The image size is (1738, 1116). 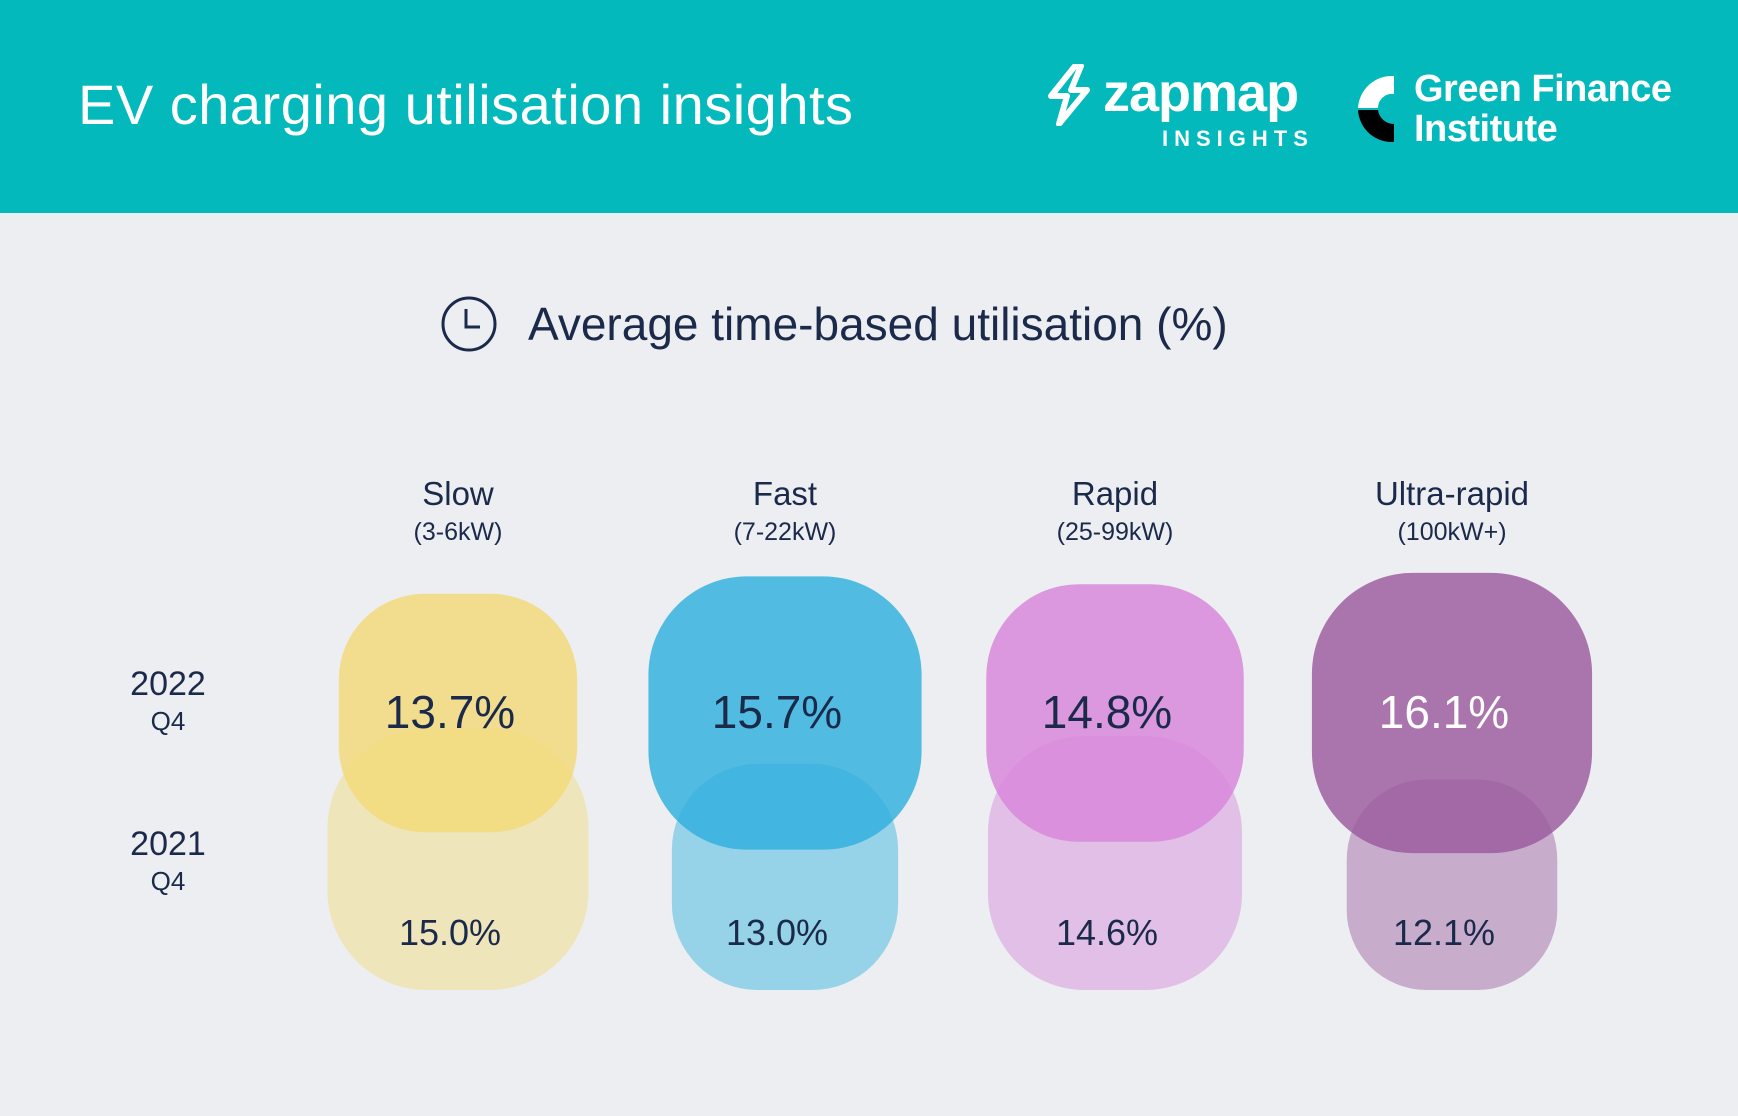 I want to click on zapmap-logo: zapmap INSIGHTS, so click(x=1176, y=107).